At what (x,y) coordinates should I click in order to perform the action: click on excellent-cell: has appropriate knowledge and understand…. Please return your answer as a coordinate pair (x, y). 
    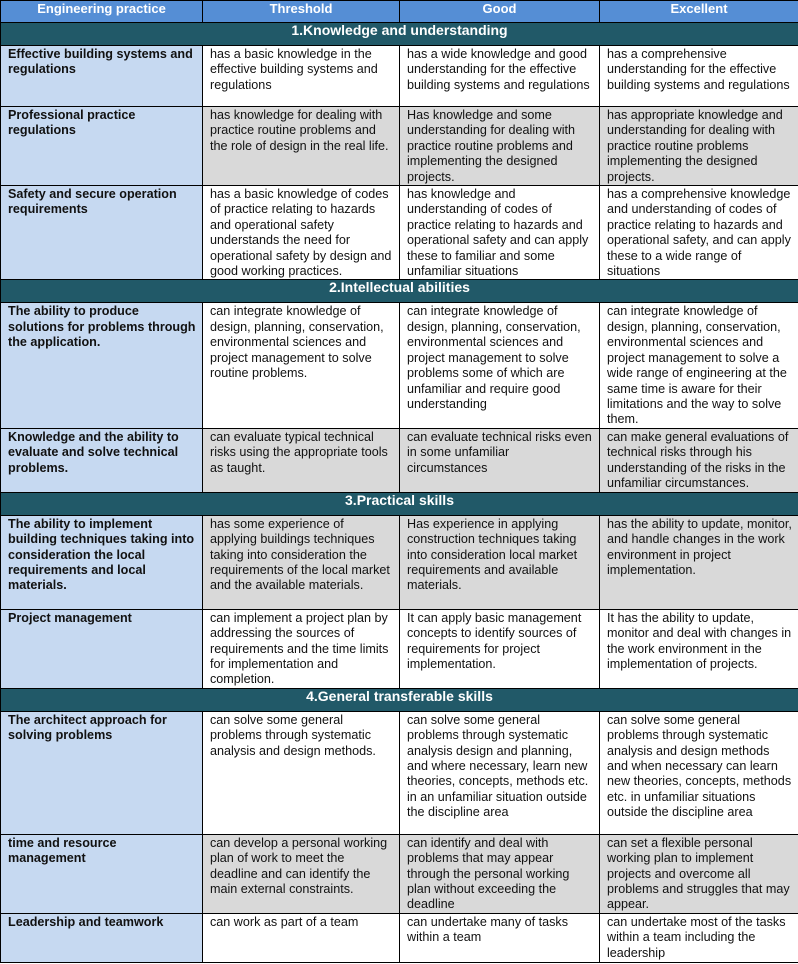
    Looking at the image, I should click on (698, 146).